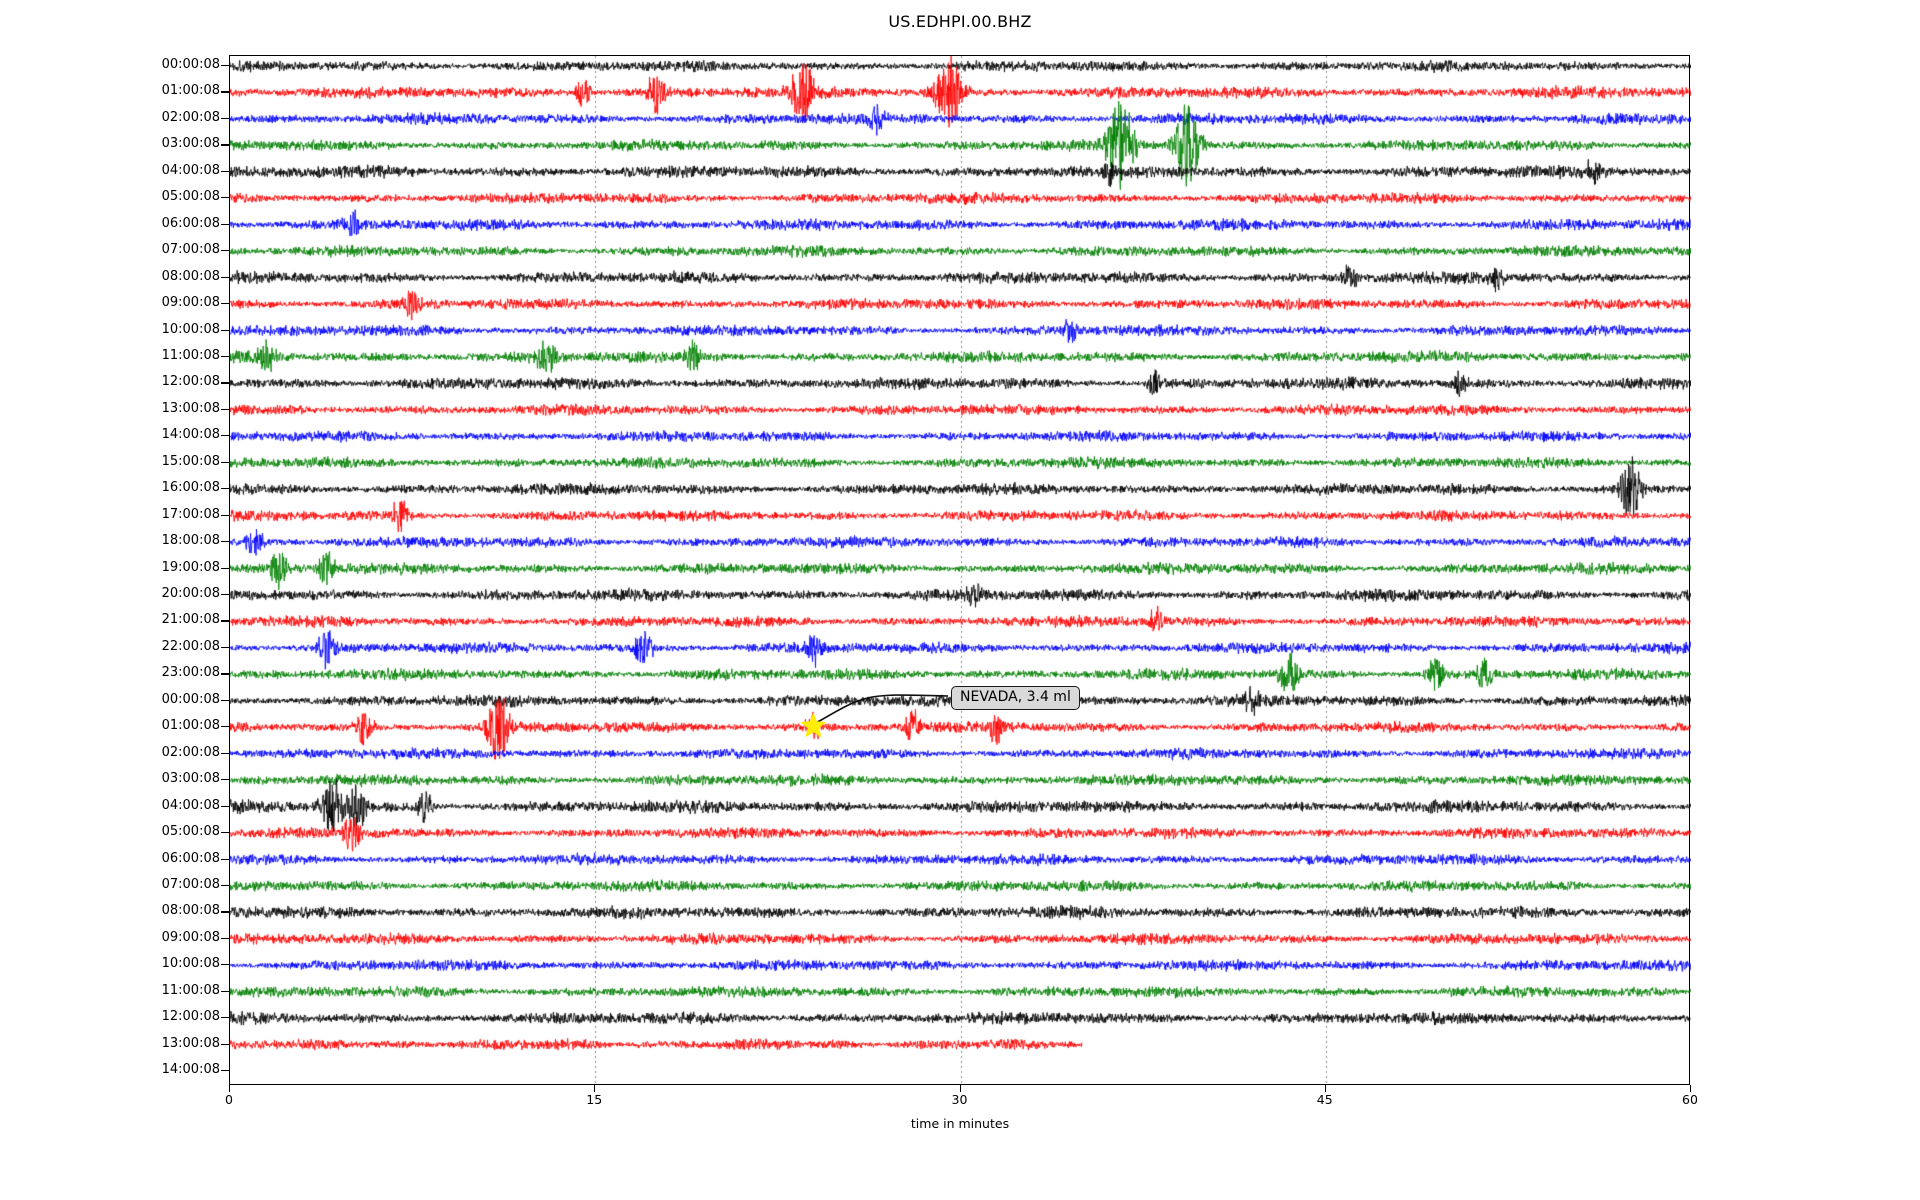  Describe the element at coordinates (229, 1099) in the screenshot. I see `x-axis-tick-label: 0` at that location.